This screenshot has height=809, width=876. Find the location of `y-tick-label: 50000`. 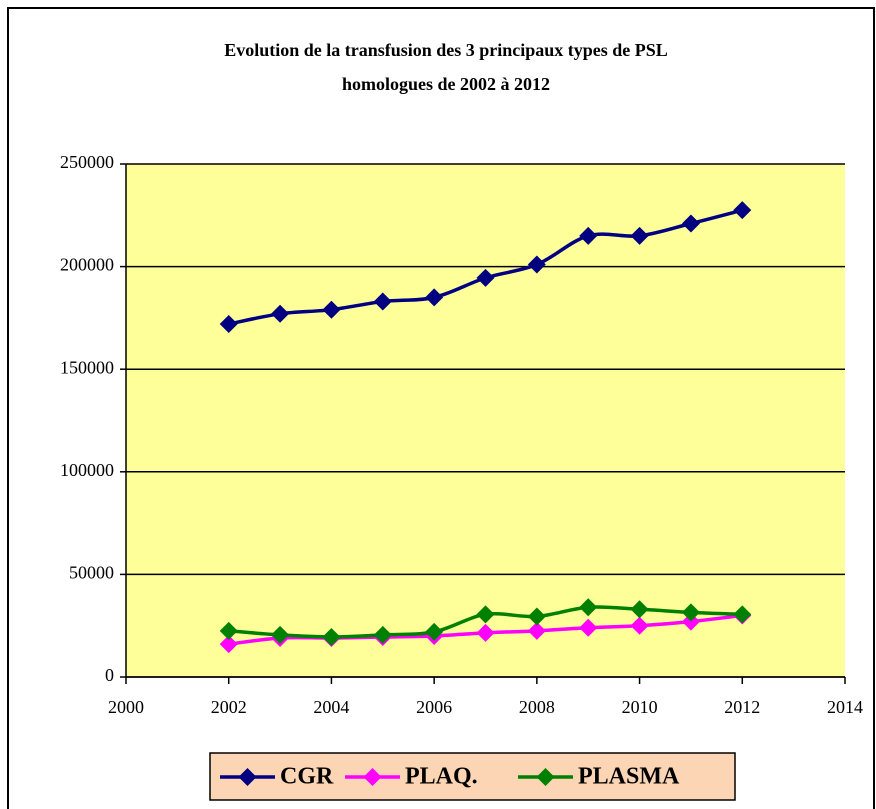

y-tick-label: 50000 is located at coordinates (91, 573).